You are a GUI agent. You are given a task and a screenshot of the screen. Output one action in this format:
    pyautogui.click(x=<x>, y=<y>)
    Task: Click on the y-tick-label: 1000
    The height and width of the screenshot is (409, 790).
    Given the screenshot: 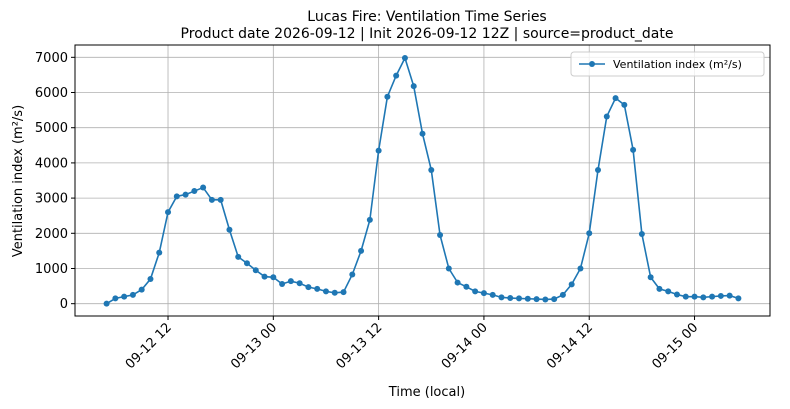 What is the action you would take?
    pyautogui.click(x=51, y=269)
    